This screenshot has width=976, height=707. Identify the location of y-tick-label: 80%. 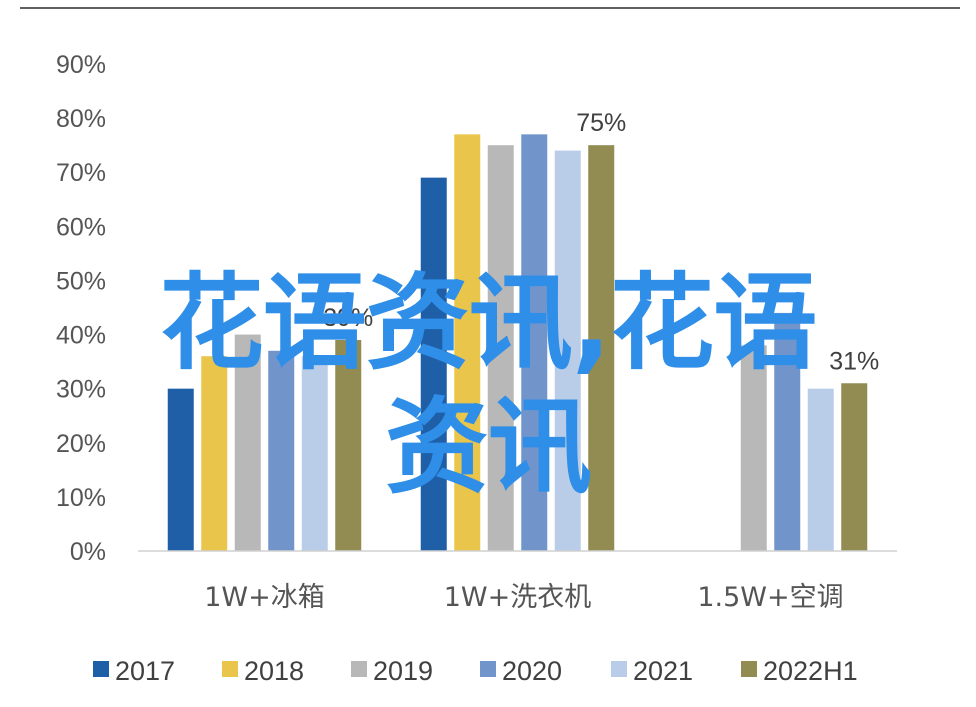
(81, 119).